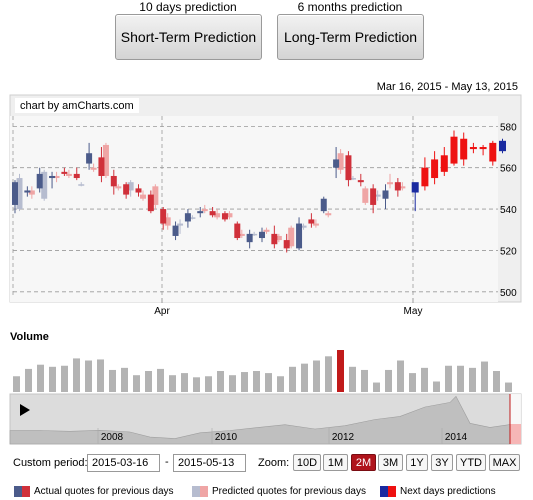  Describe the element at coordinates (188, 37) in the screenshot. I see `short-term-prediction-button: Short-Term Prediction` at that location.